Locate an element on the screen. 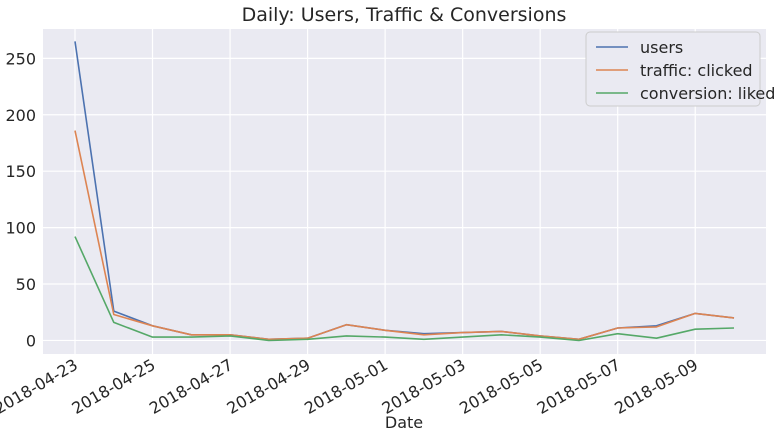 The image size is (774, 438). legend-box is located at coordinates (673, 69).